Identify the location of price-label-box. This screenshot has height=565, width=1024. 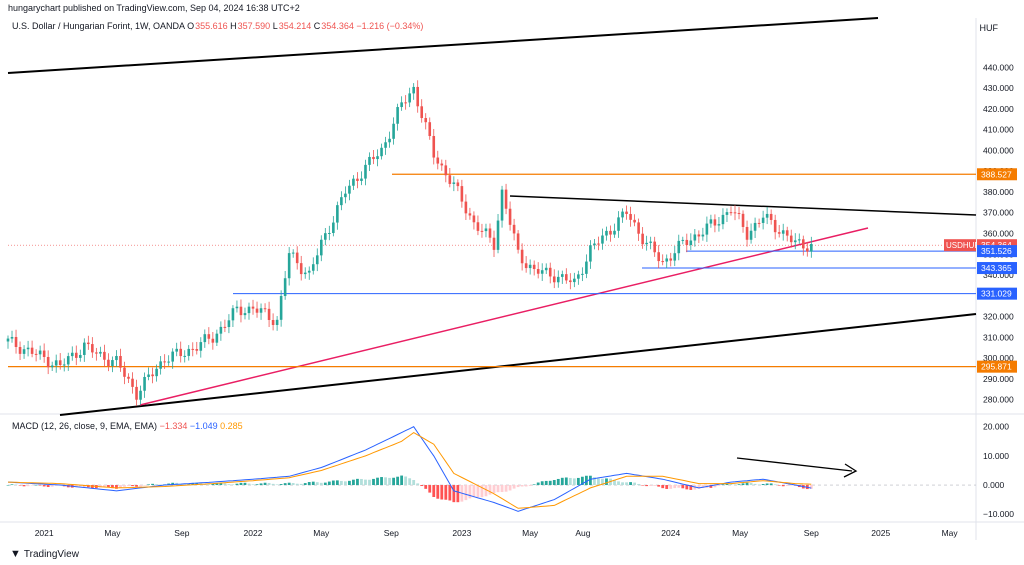
(997, 251).